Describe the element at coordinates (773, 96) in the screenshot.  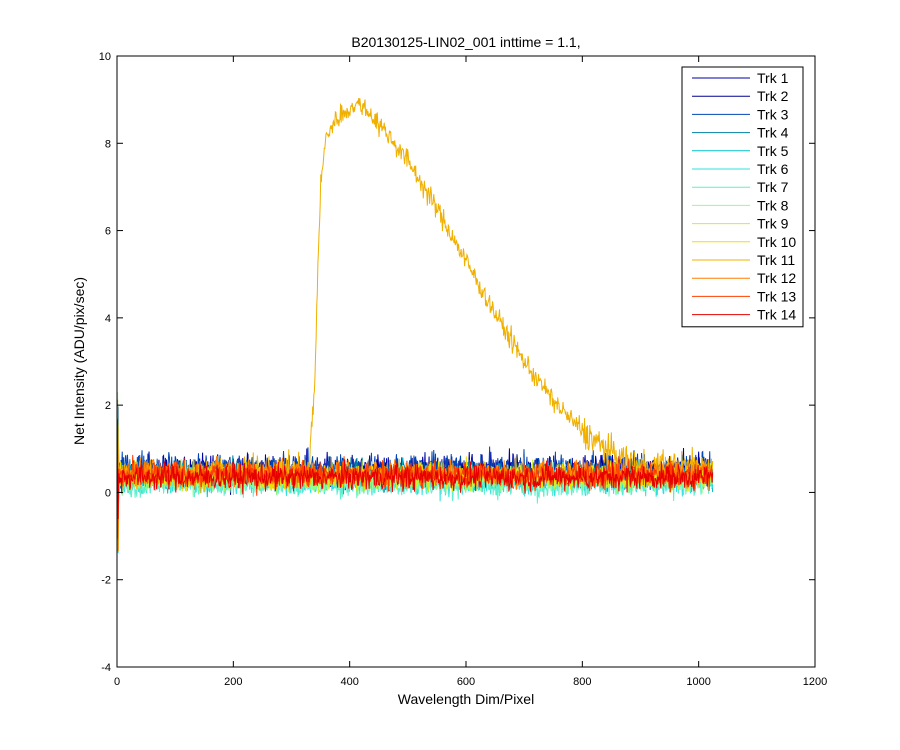
I see `legend-label-2: Trk 2` at that location.